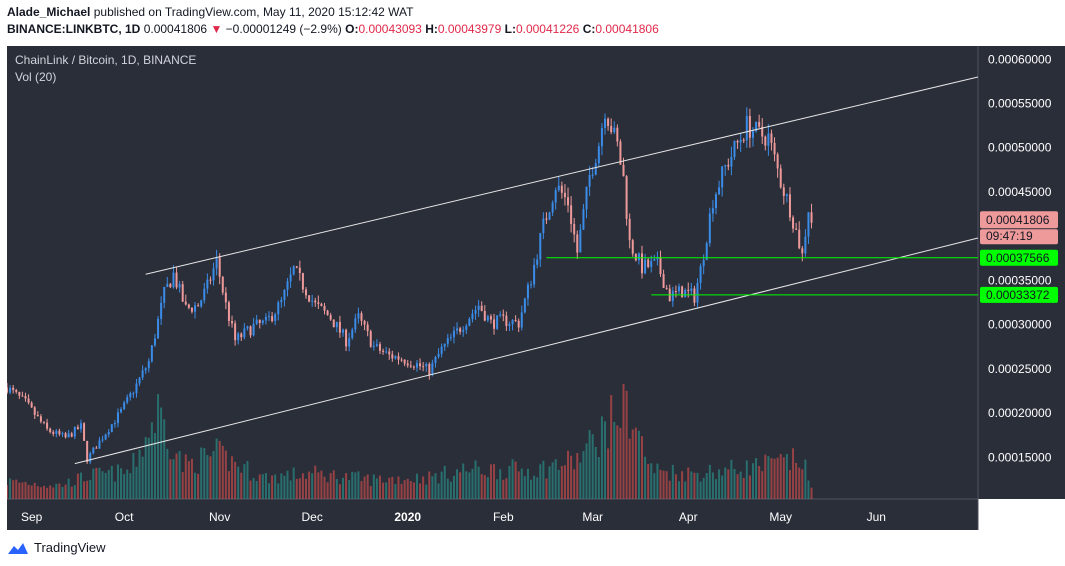 This screenshot has height=566, width=1065. Describe the element at coordinates (49, 12) in the screenshot. I see `author-name: Alade_Michael` at that location.